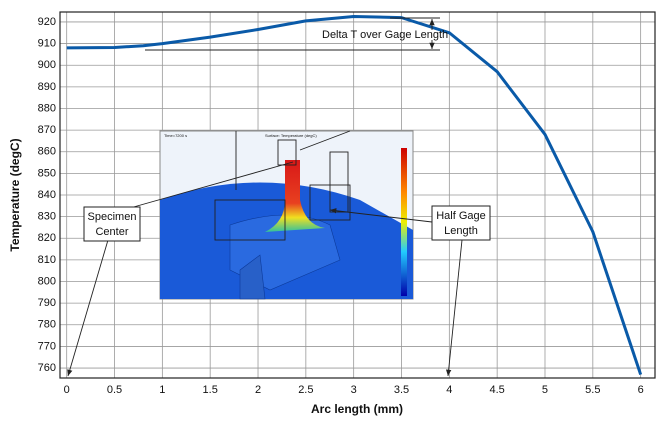 The image size is (668, 429). What do you see at coordinates (114, 390) in the screenshot?
I see `x-tick-label: 0.5` at bounding box center [114, 390].